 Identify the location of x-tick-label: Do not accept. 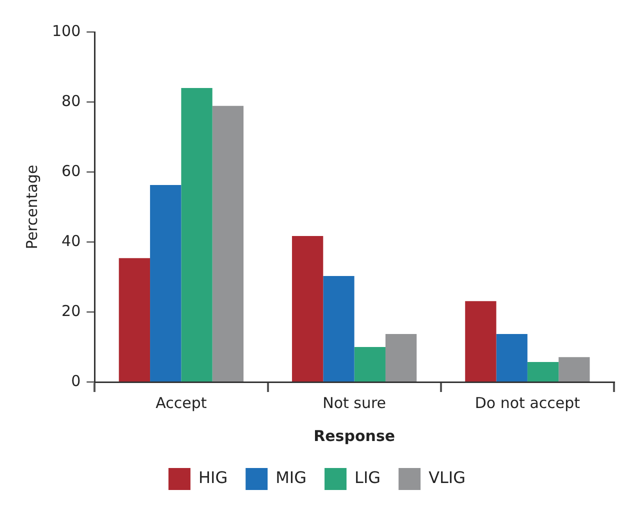
(527, 403).